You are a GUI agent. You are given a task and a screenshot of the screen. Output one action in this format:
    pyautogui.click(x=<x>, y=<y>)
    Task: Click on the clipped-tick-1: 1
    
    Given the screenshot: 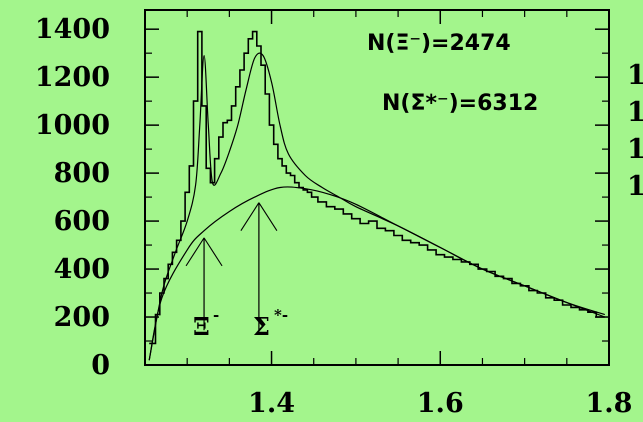 What is the action you would take?
    pyautogui.click(x=635, y=75)
    